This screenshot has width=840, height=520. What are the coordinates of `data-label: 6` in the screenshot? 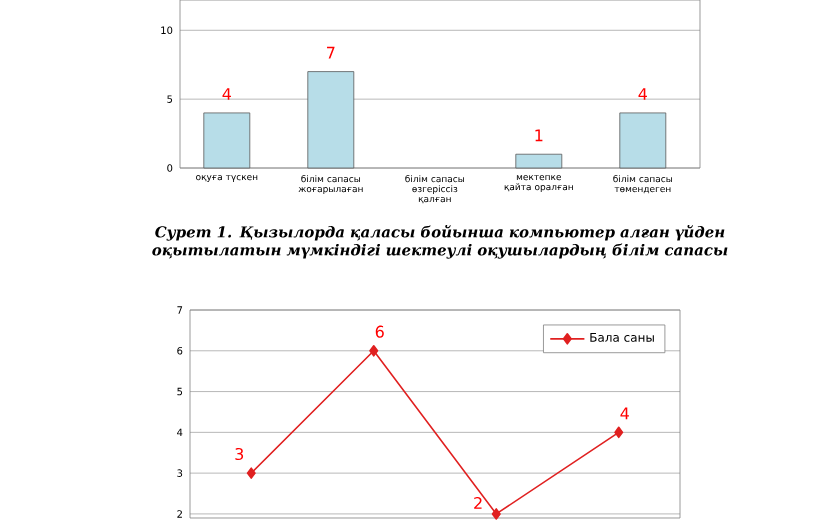 It's located at (379, 331).